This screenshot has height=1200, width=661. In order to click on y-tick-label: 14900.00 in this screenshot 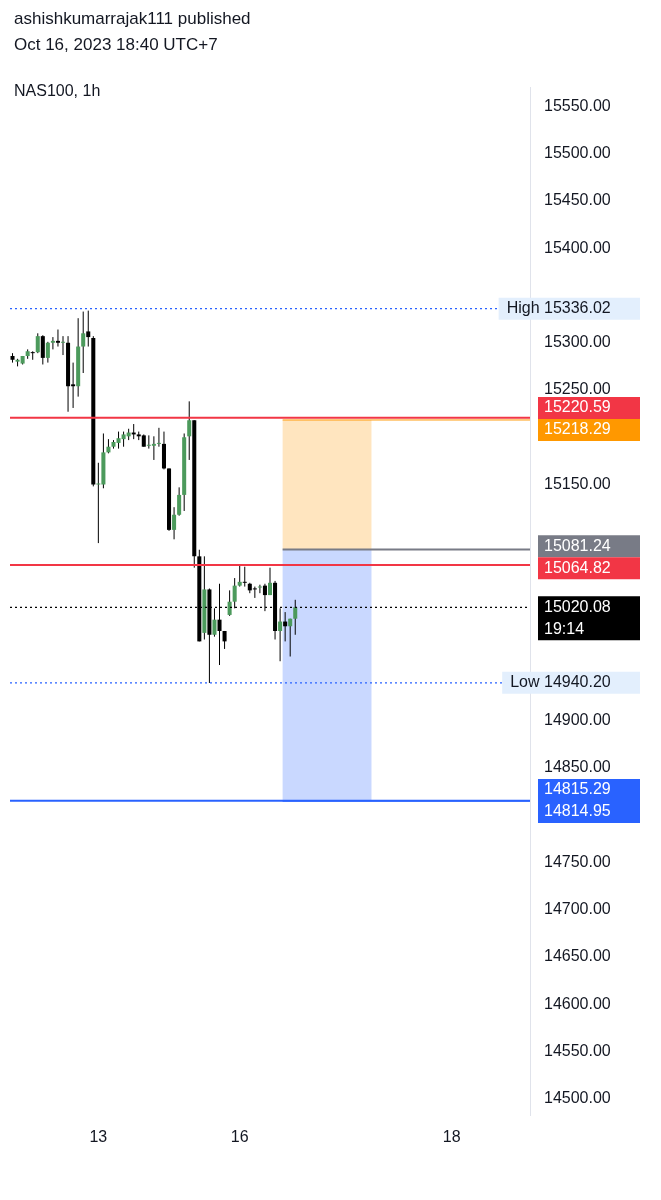, I will do `click(577, 720)`.